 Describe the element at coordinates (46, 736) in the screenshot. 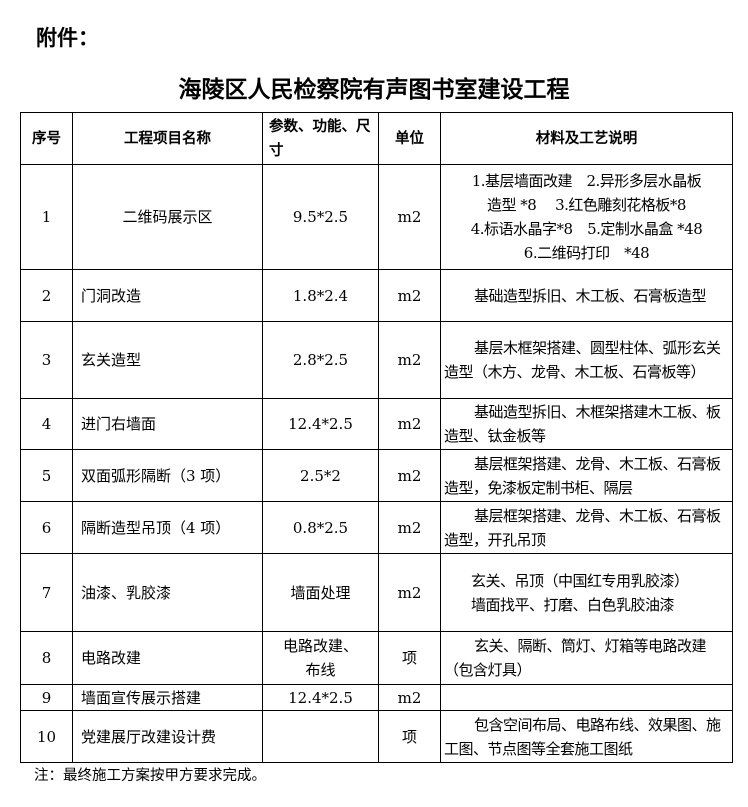

I see `row-no: 10` at that location.